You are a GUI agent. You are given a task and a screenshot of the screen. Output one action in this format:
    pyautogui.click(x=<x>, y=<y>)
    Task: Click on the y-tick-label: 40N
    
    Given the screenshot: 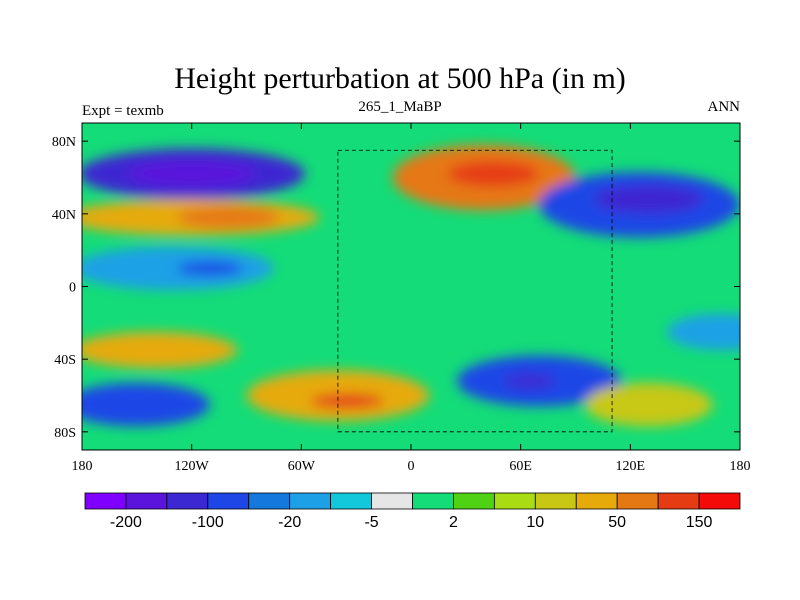 What is the action you would take?
    pyautogui.click(x=64, y=215)
    